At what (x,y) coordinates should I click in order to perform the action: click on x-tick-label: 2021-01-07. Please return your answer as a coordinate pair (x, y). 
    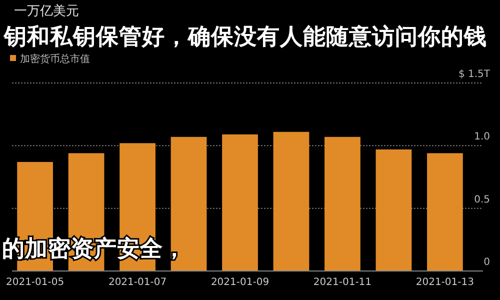
    Looking at the image, I should click on (137, 282).